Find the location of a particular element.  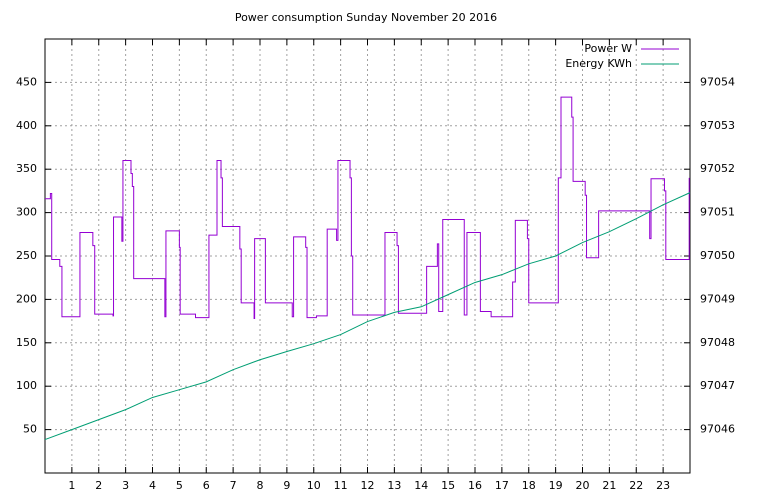

x-tick-label: 12 is located at coordinates (368, 485).